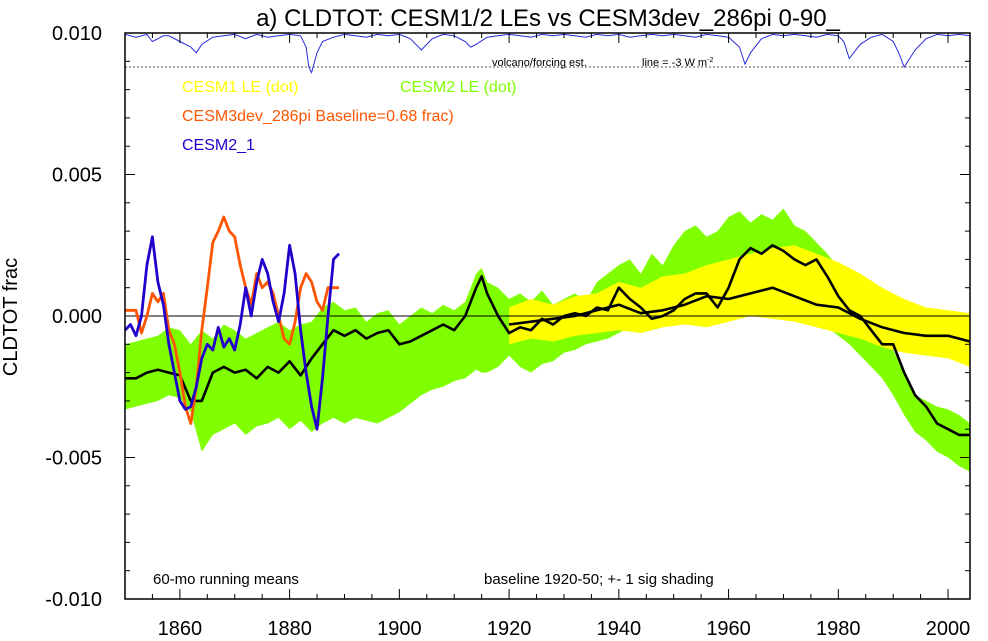 The width and height of the screenshot is (988, 641). What do you see at coordinates (619, 629) in the screenshot?
I see `x-tick-label: 1940` at bounding box center [619, 629].